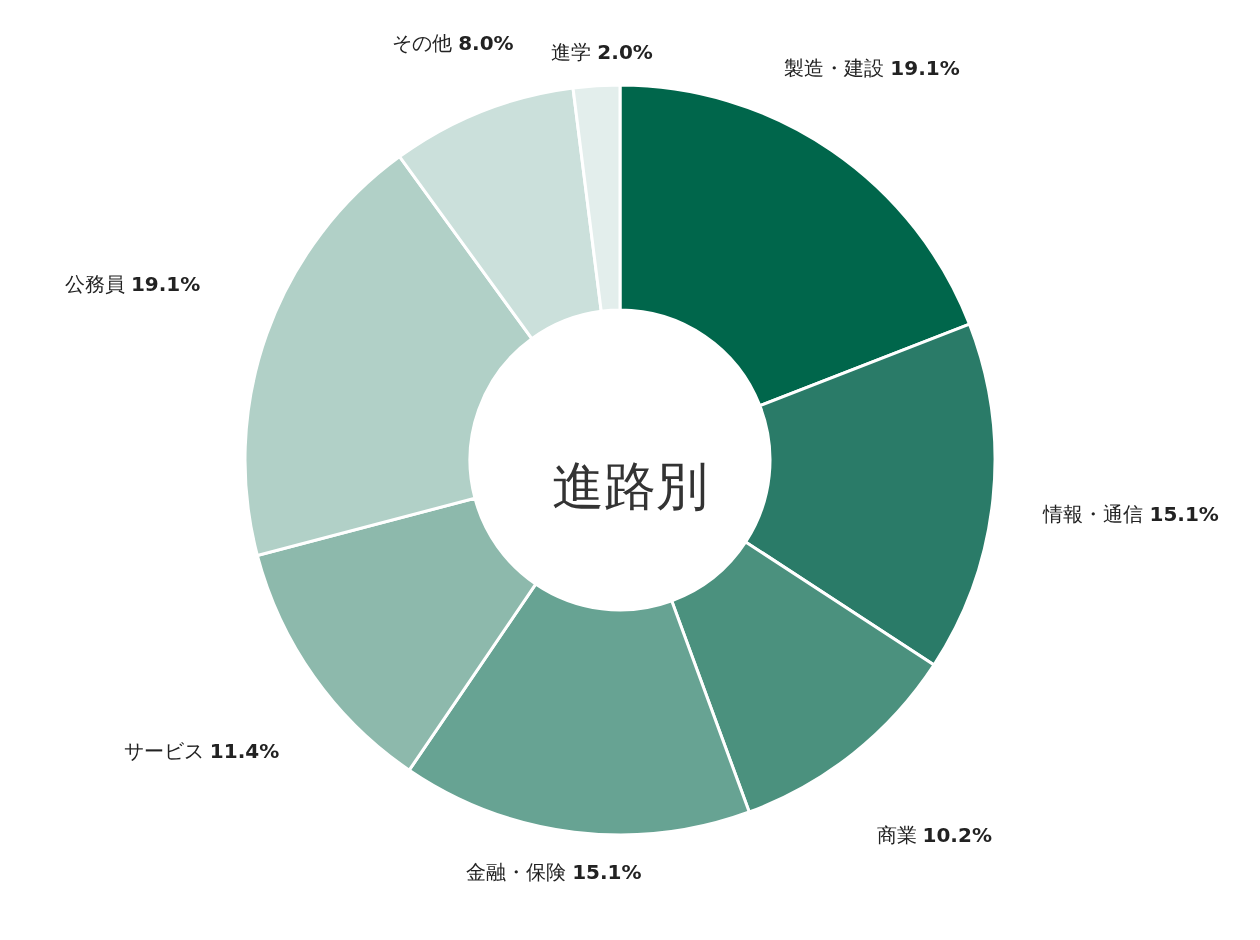 The image size is (1260, 940). Describe the element at coordinates (625, 51) in the screenshot. I see `data-label: 2.0%` at that location.